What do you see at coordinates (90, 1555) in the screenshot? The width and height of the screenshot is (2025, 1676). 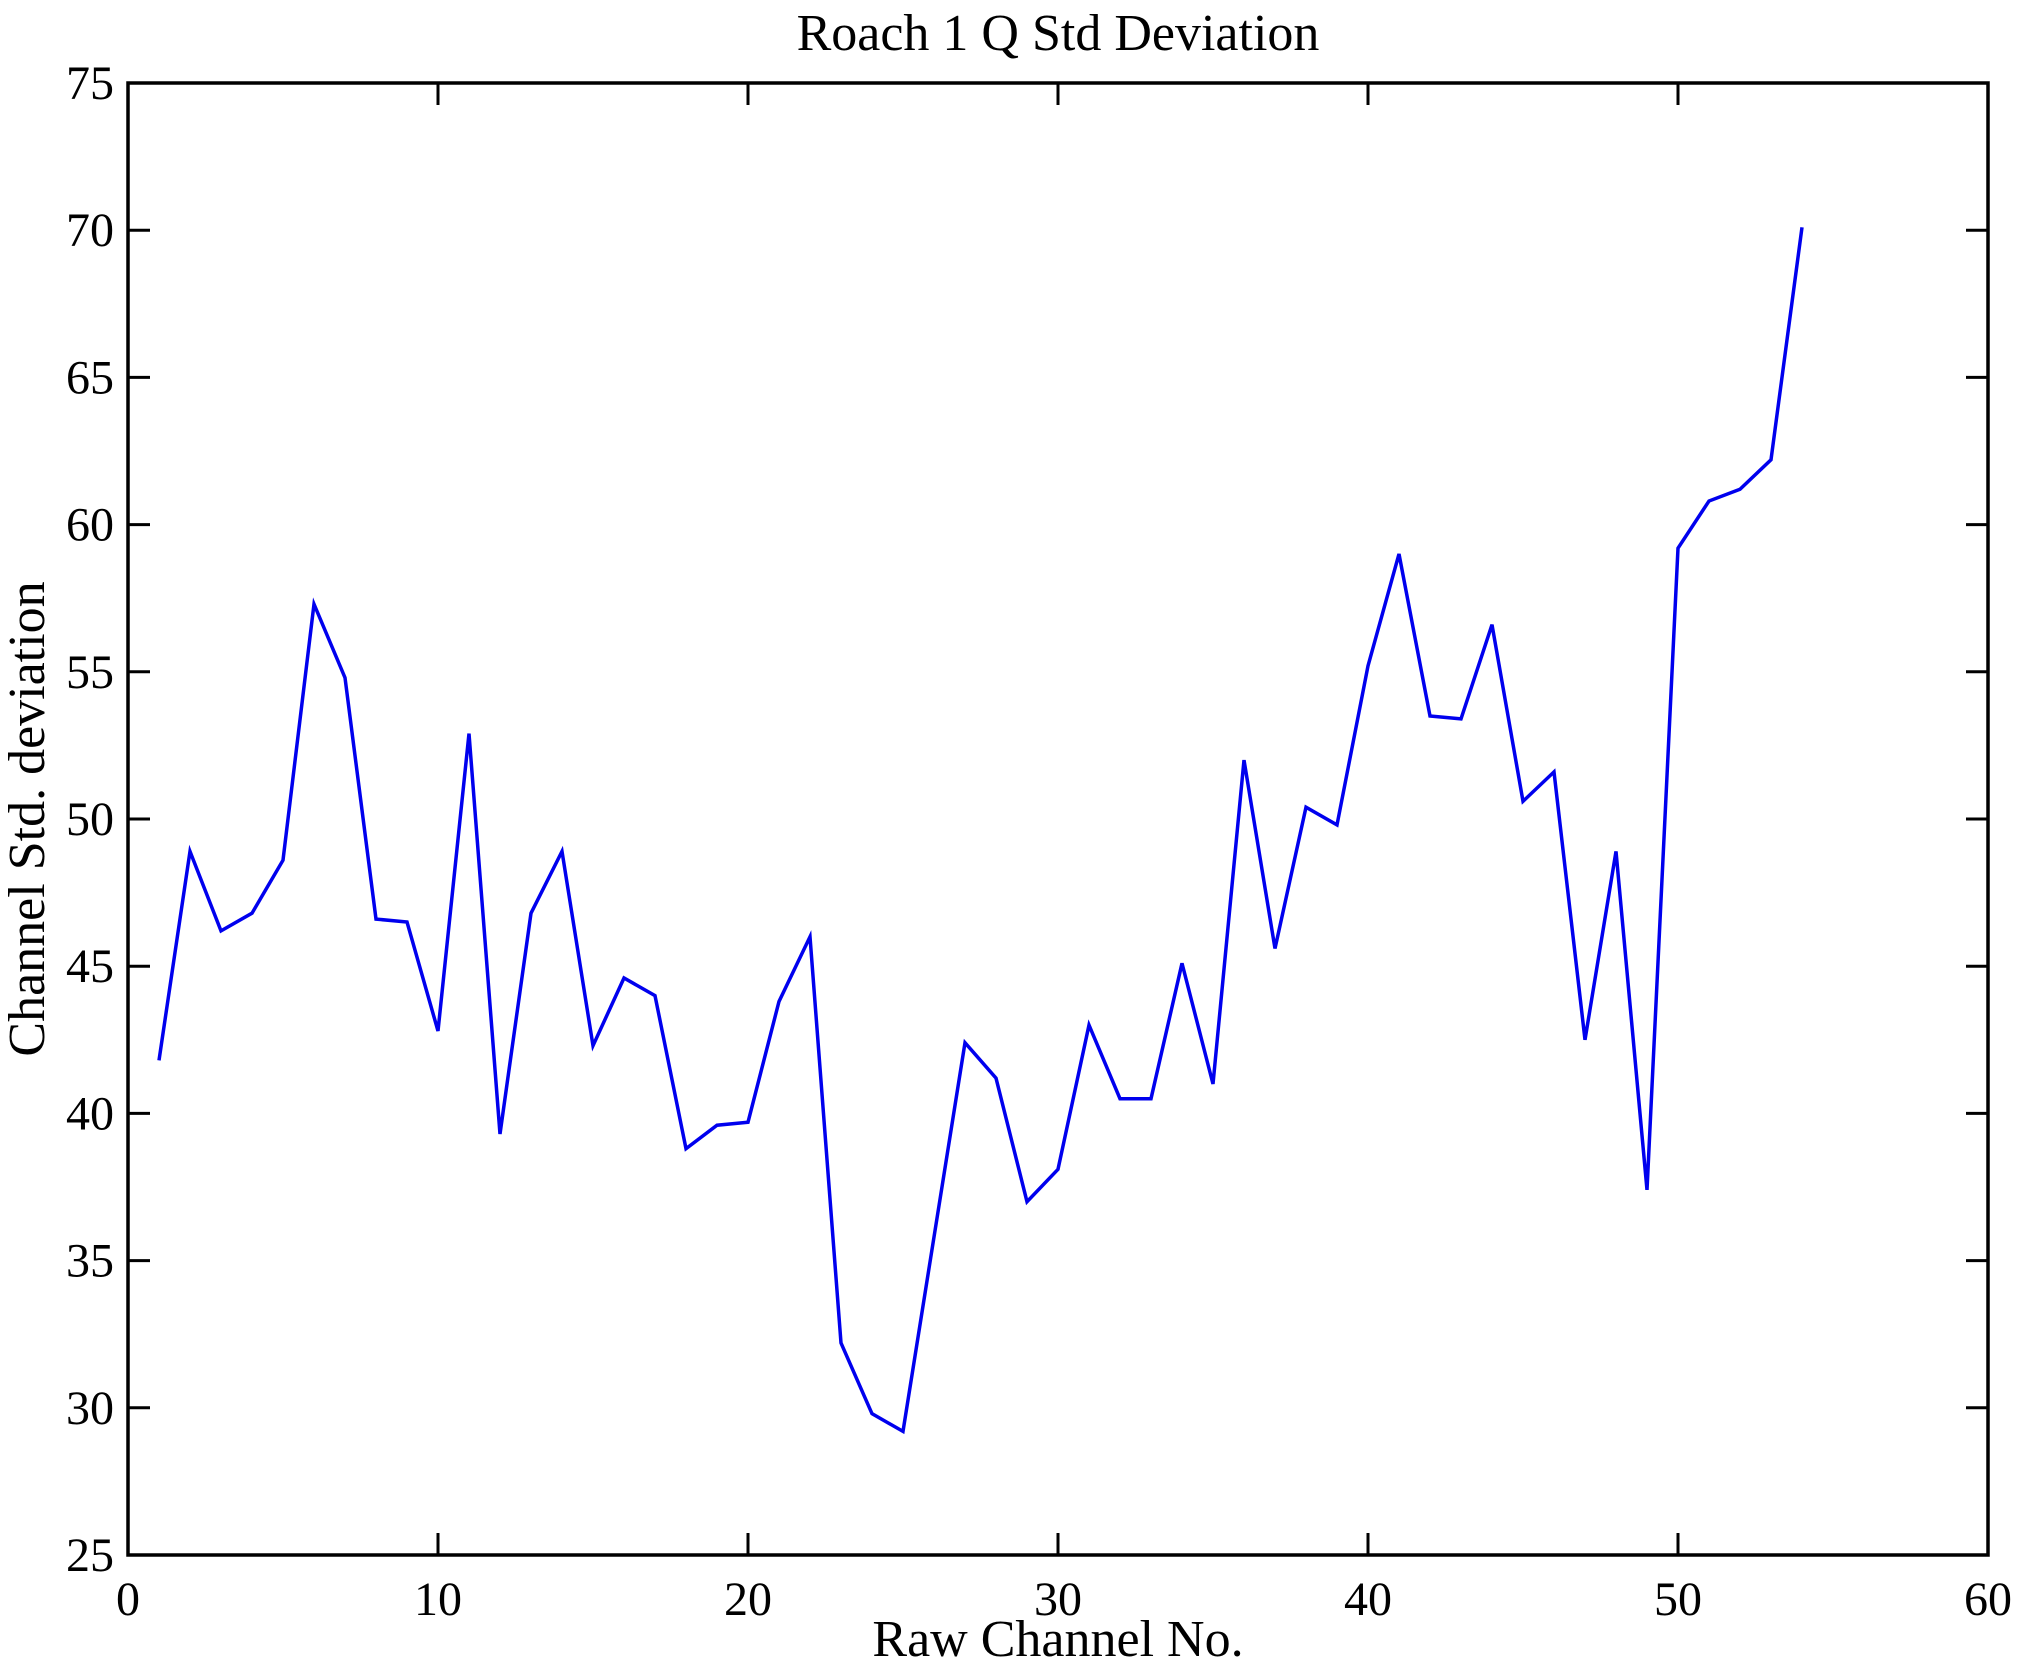 I see `y-tick-label: 25` at bounding box center [90, 1555].